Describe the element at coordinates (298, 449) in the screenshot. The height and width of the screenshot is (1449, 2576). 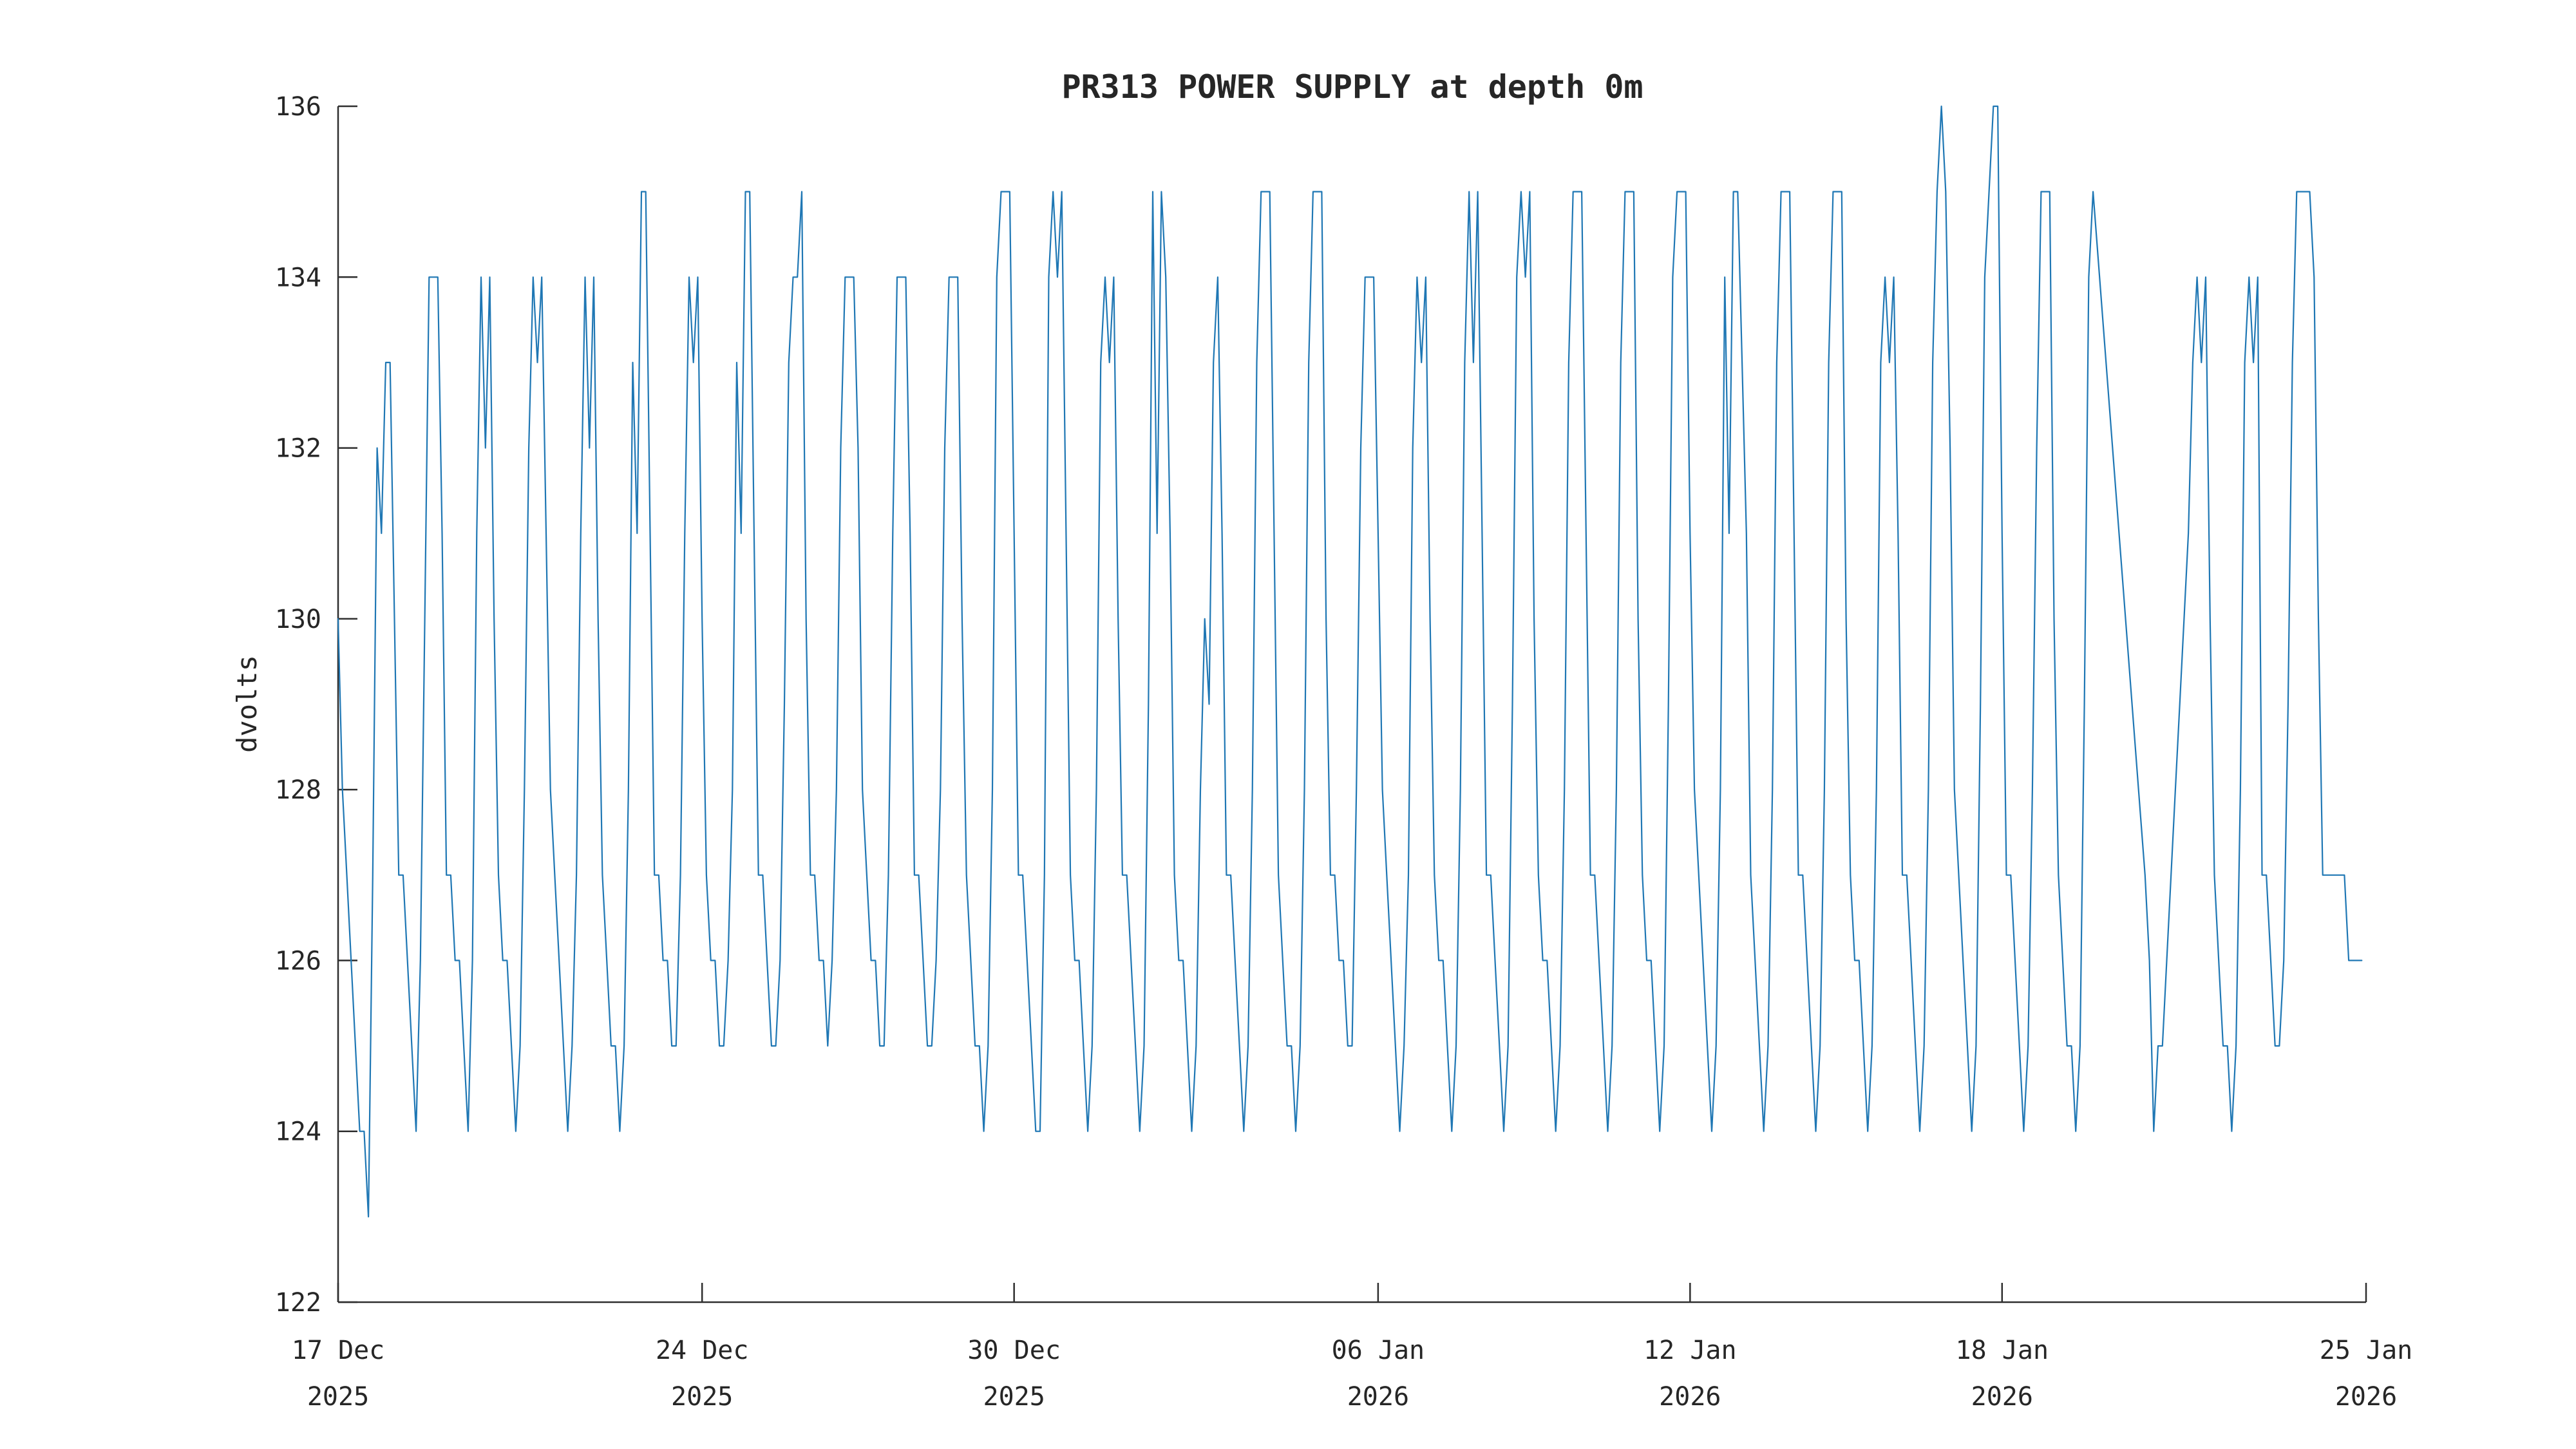
I see `y-tick-label: 132` at that location.